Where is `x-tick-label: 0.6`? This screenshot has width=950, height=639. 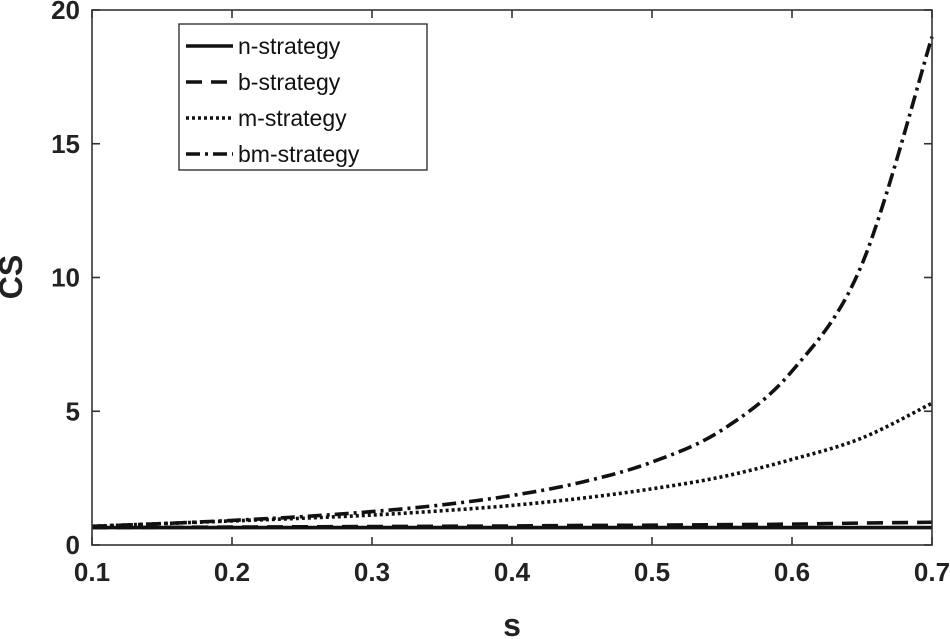
x-tick-label: 0.6 is located at coordinates (792, 572).